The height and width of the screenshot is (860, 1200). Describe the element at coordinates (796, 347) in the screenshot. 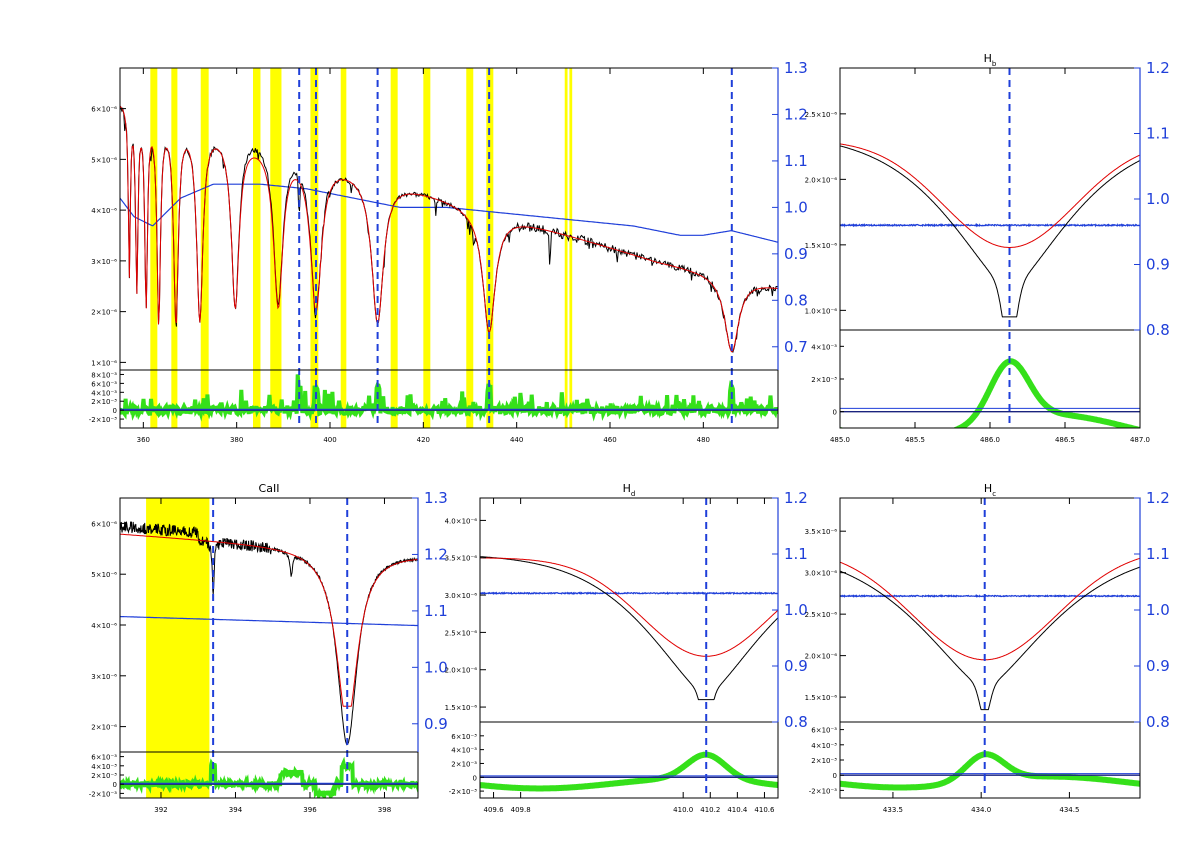

I see `right-tick-label: 0.7` at that location.